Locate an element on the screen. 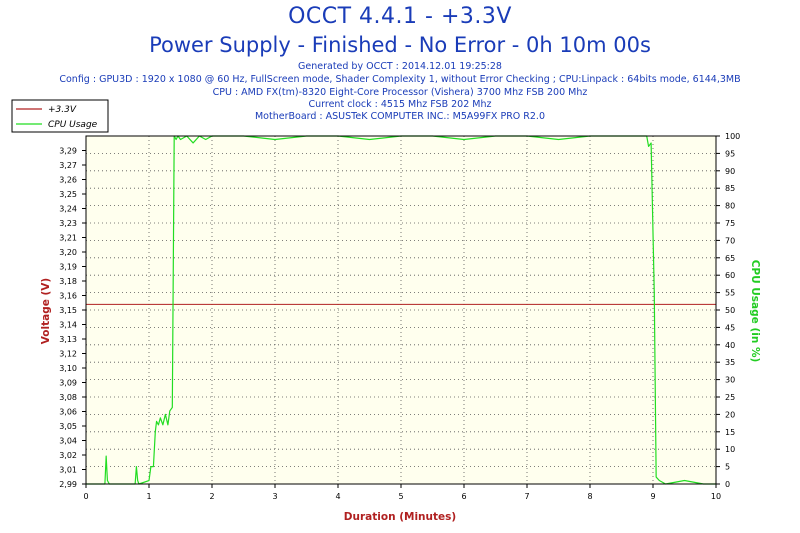  x-tick-label: 7 is located at coordinates (526, 496).